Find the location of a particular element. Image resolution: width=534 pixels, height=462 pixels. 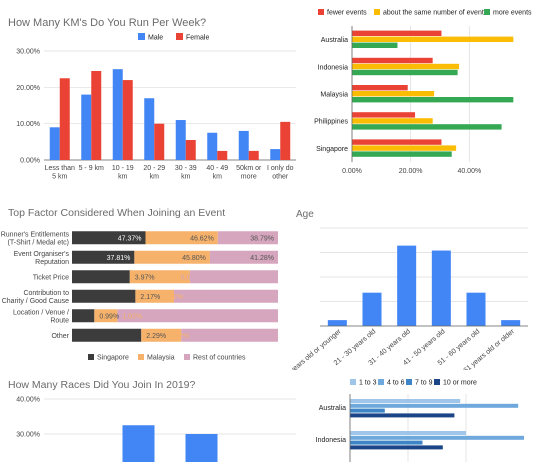

y-tick-label: Route is located at coordinates (59, 320).